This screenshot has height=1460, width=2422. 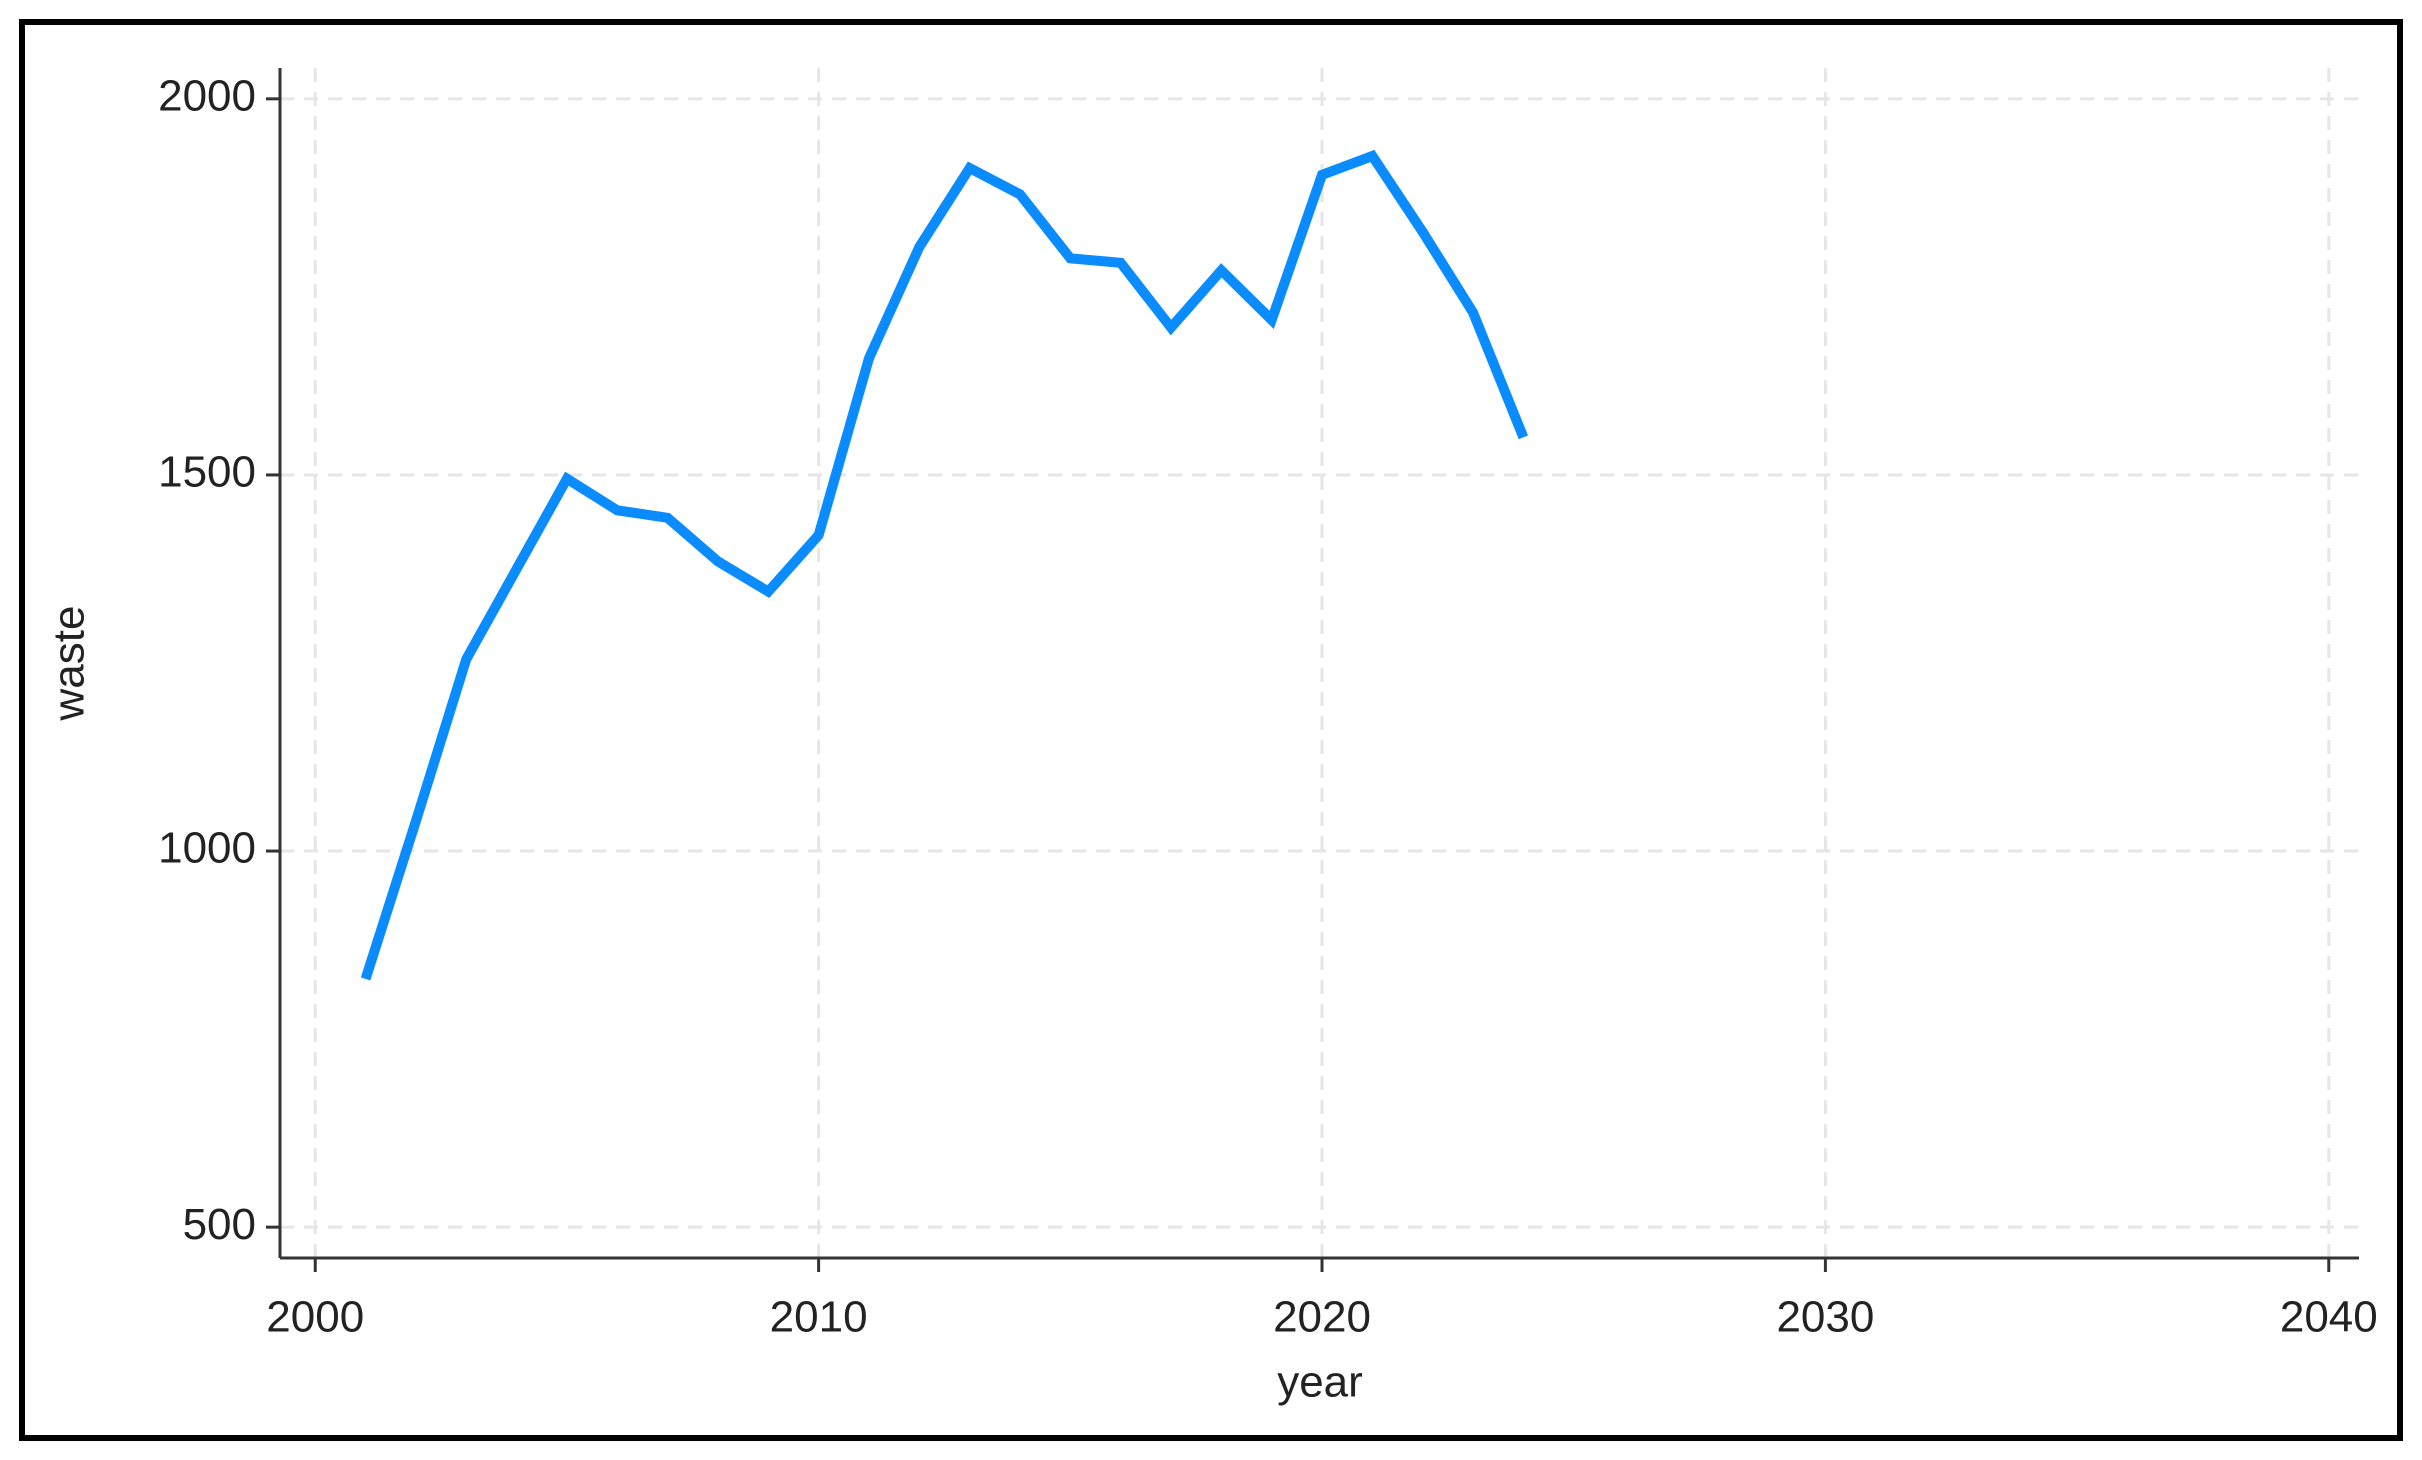 What do you see at coordinates (207, 95) in the screenshot?
I see `y-tick-label: 2000` at bounding box center [207, 95].